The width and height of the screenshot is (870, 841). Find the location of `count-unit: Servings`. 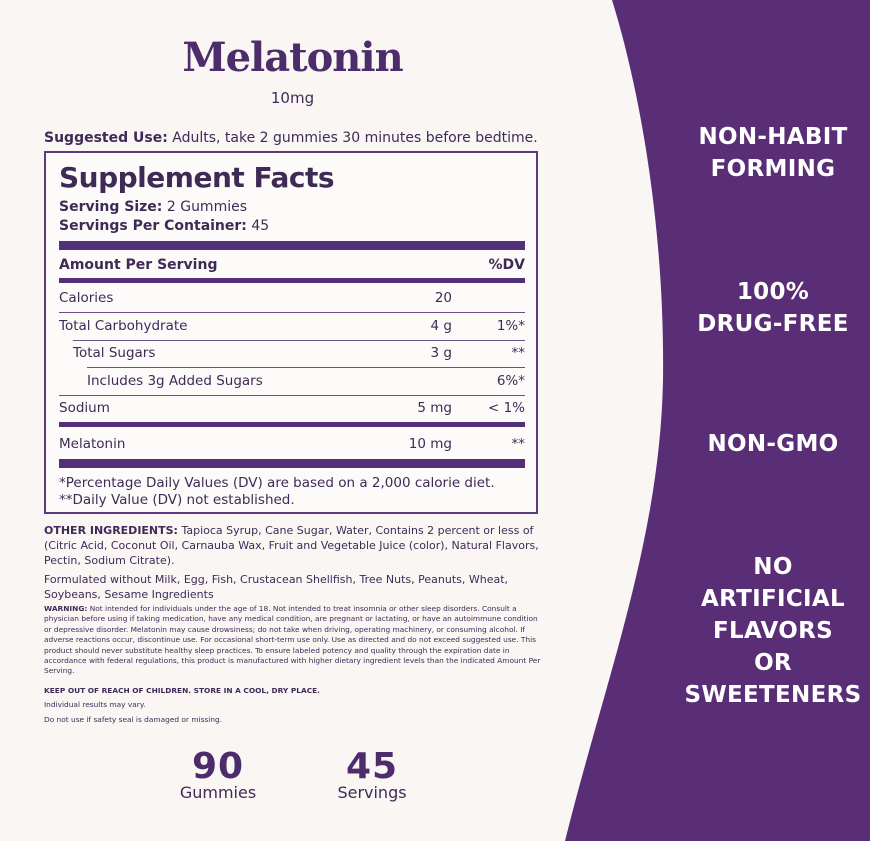

count-unit: Servings is located at coordinates (372, 792).